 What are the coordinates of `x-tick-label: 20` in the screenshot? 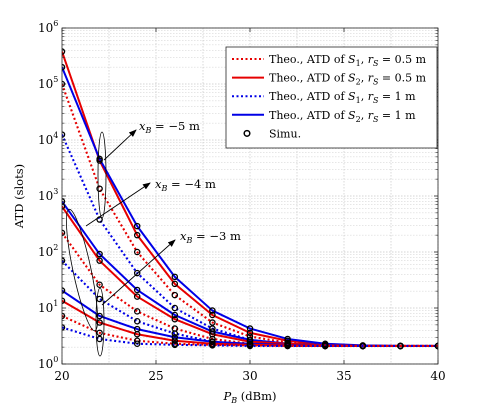 It's located at (61, 376).